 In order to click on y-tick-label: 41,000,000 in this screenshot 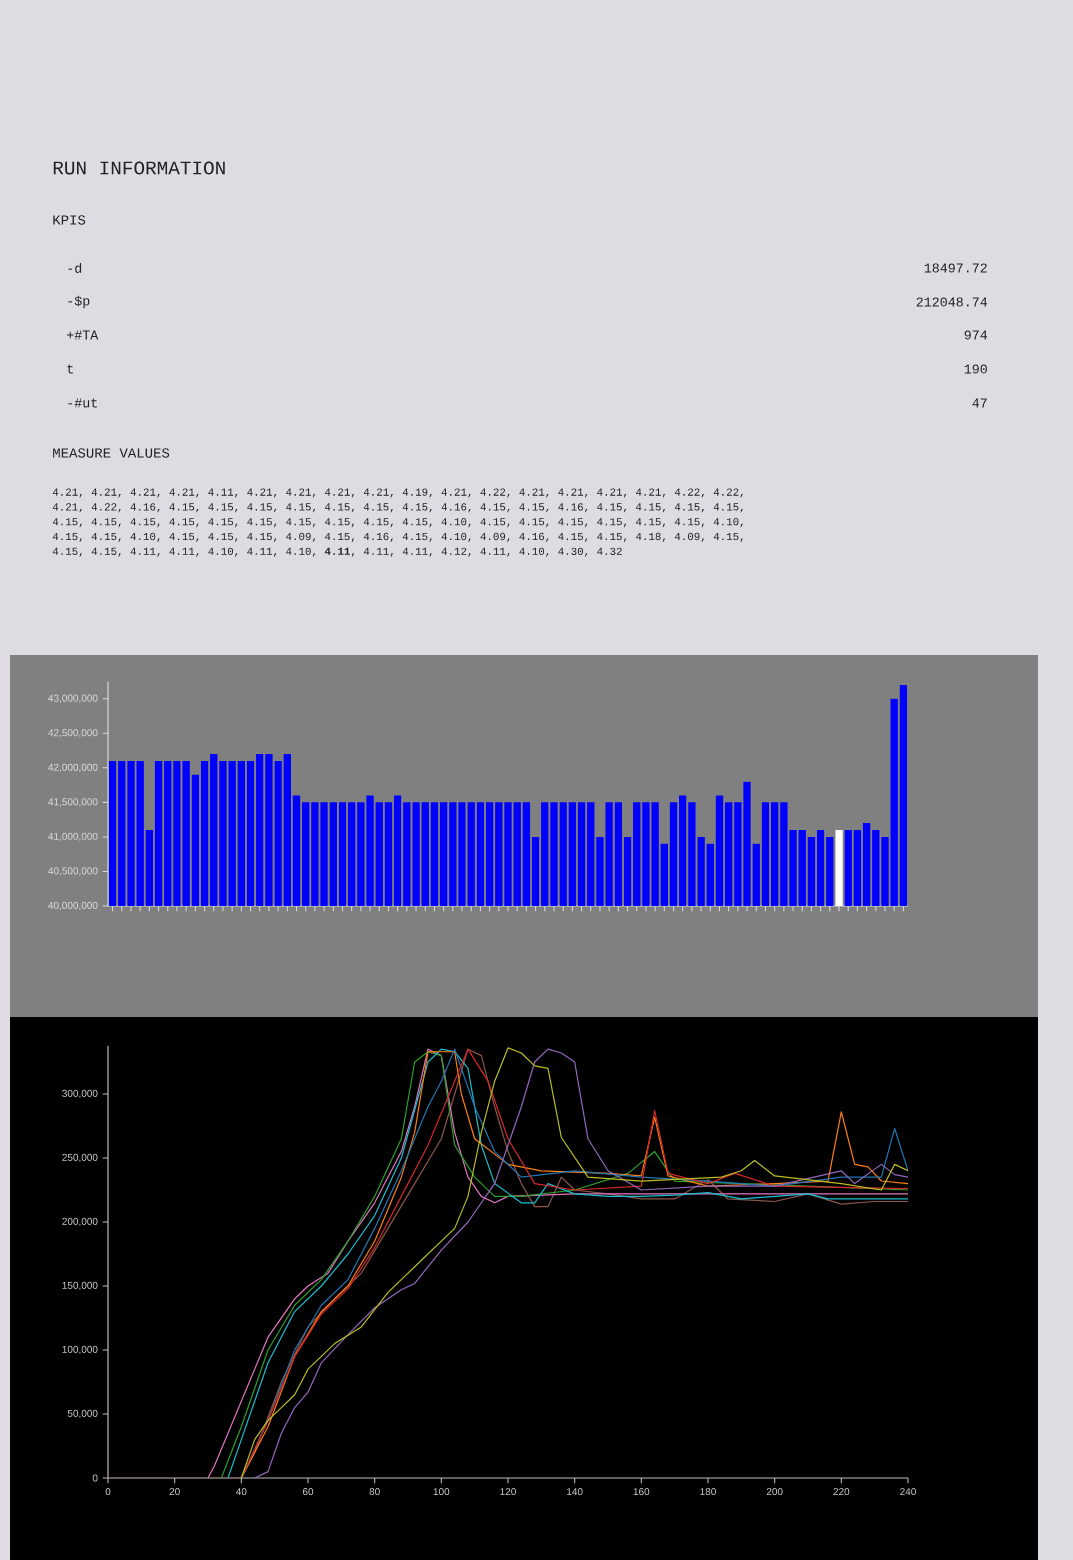, I will do `click(73, 837)`.